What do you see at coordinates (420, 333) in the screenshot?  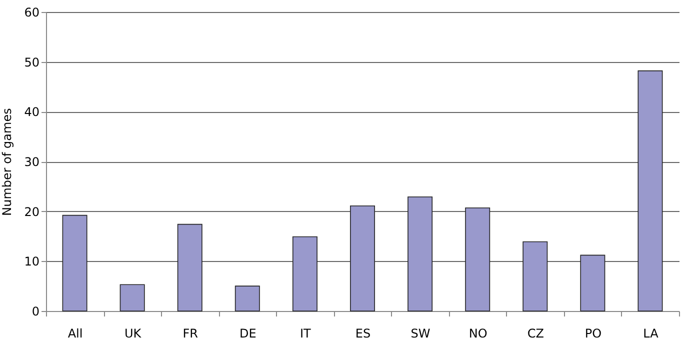 I see `x-tick-label: SW` at bounding box center [420, 333].